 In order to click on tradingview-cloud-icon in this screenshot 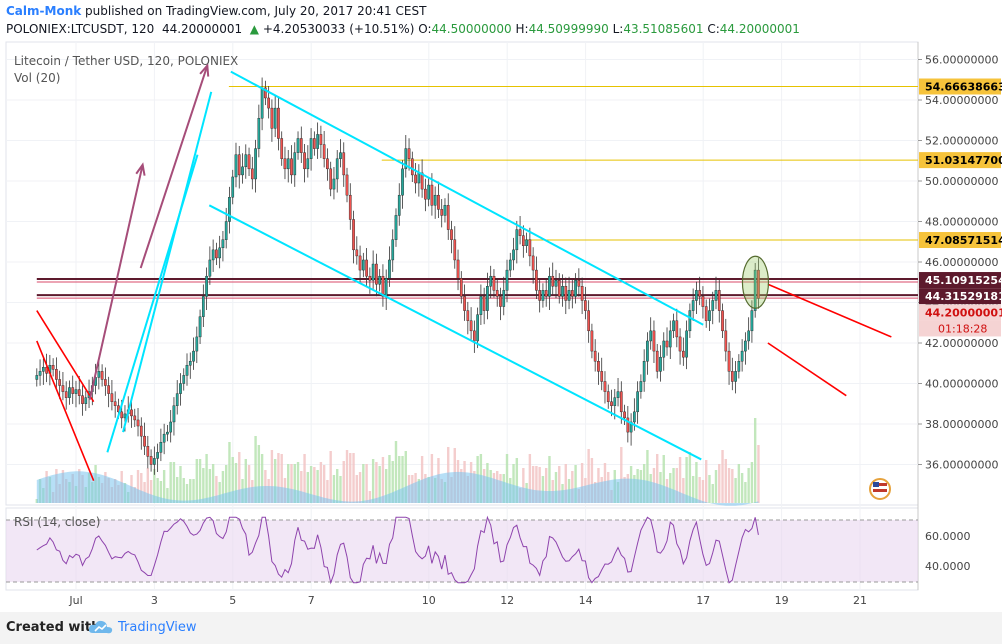, I will do `click(101, 628)`.